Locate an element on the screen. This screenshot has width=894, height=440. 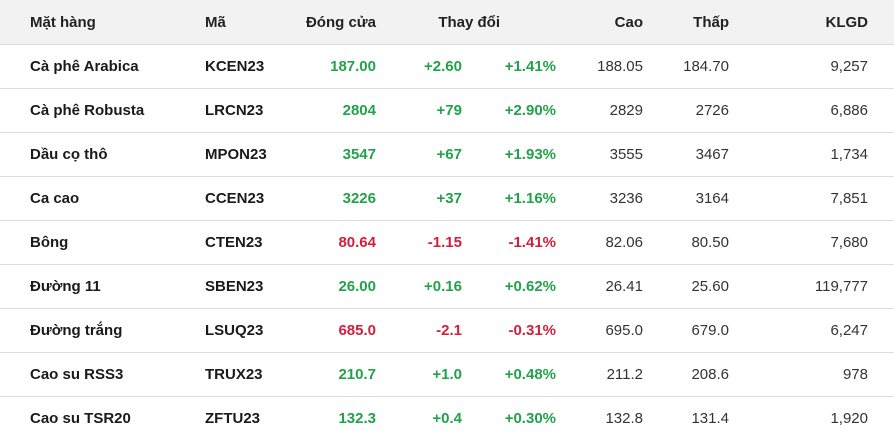
trading-volume: 6,886 is located at coordinates (849, 110).